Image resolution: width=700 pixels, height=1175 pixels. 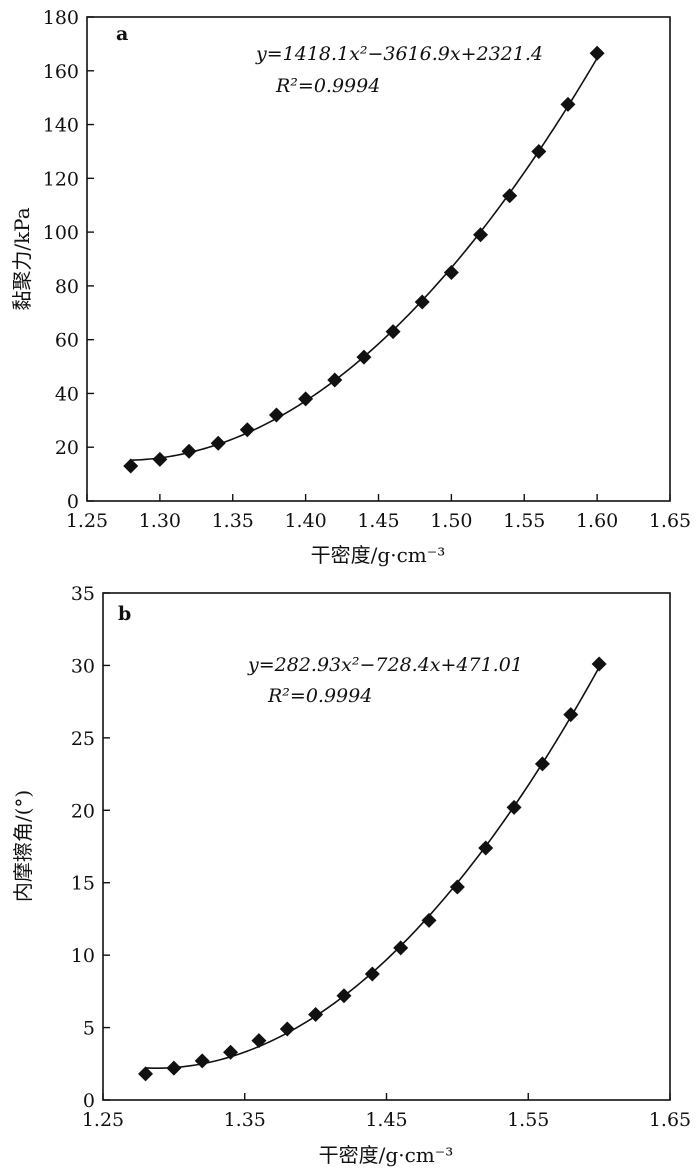 What do you see at coordinates (61, 179) in the screenshot?
I see `y-tick-label: 120` at bounding box center [61, 179].